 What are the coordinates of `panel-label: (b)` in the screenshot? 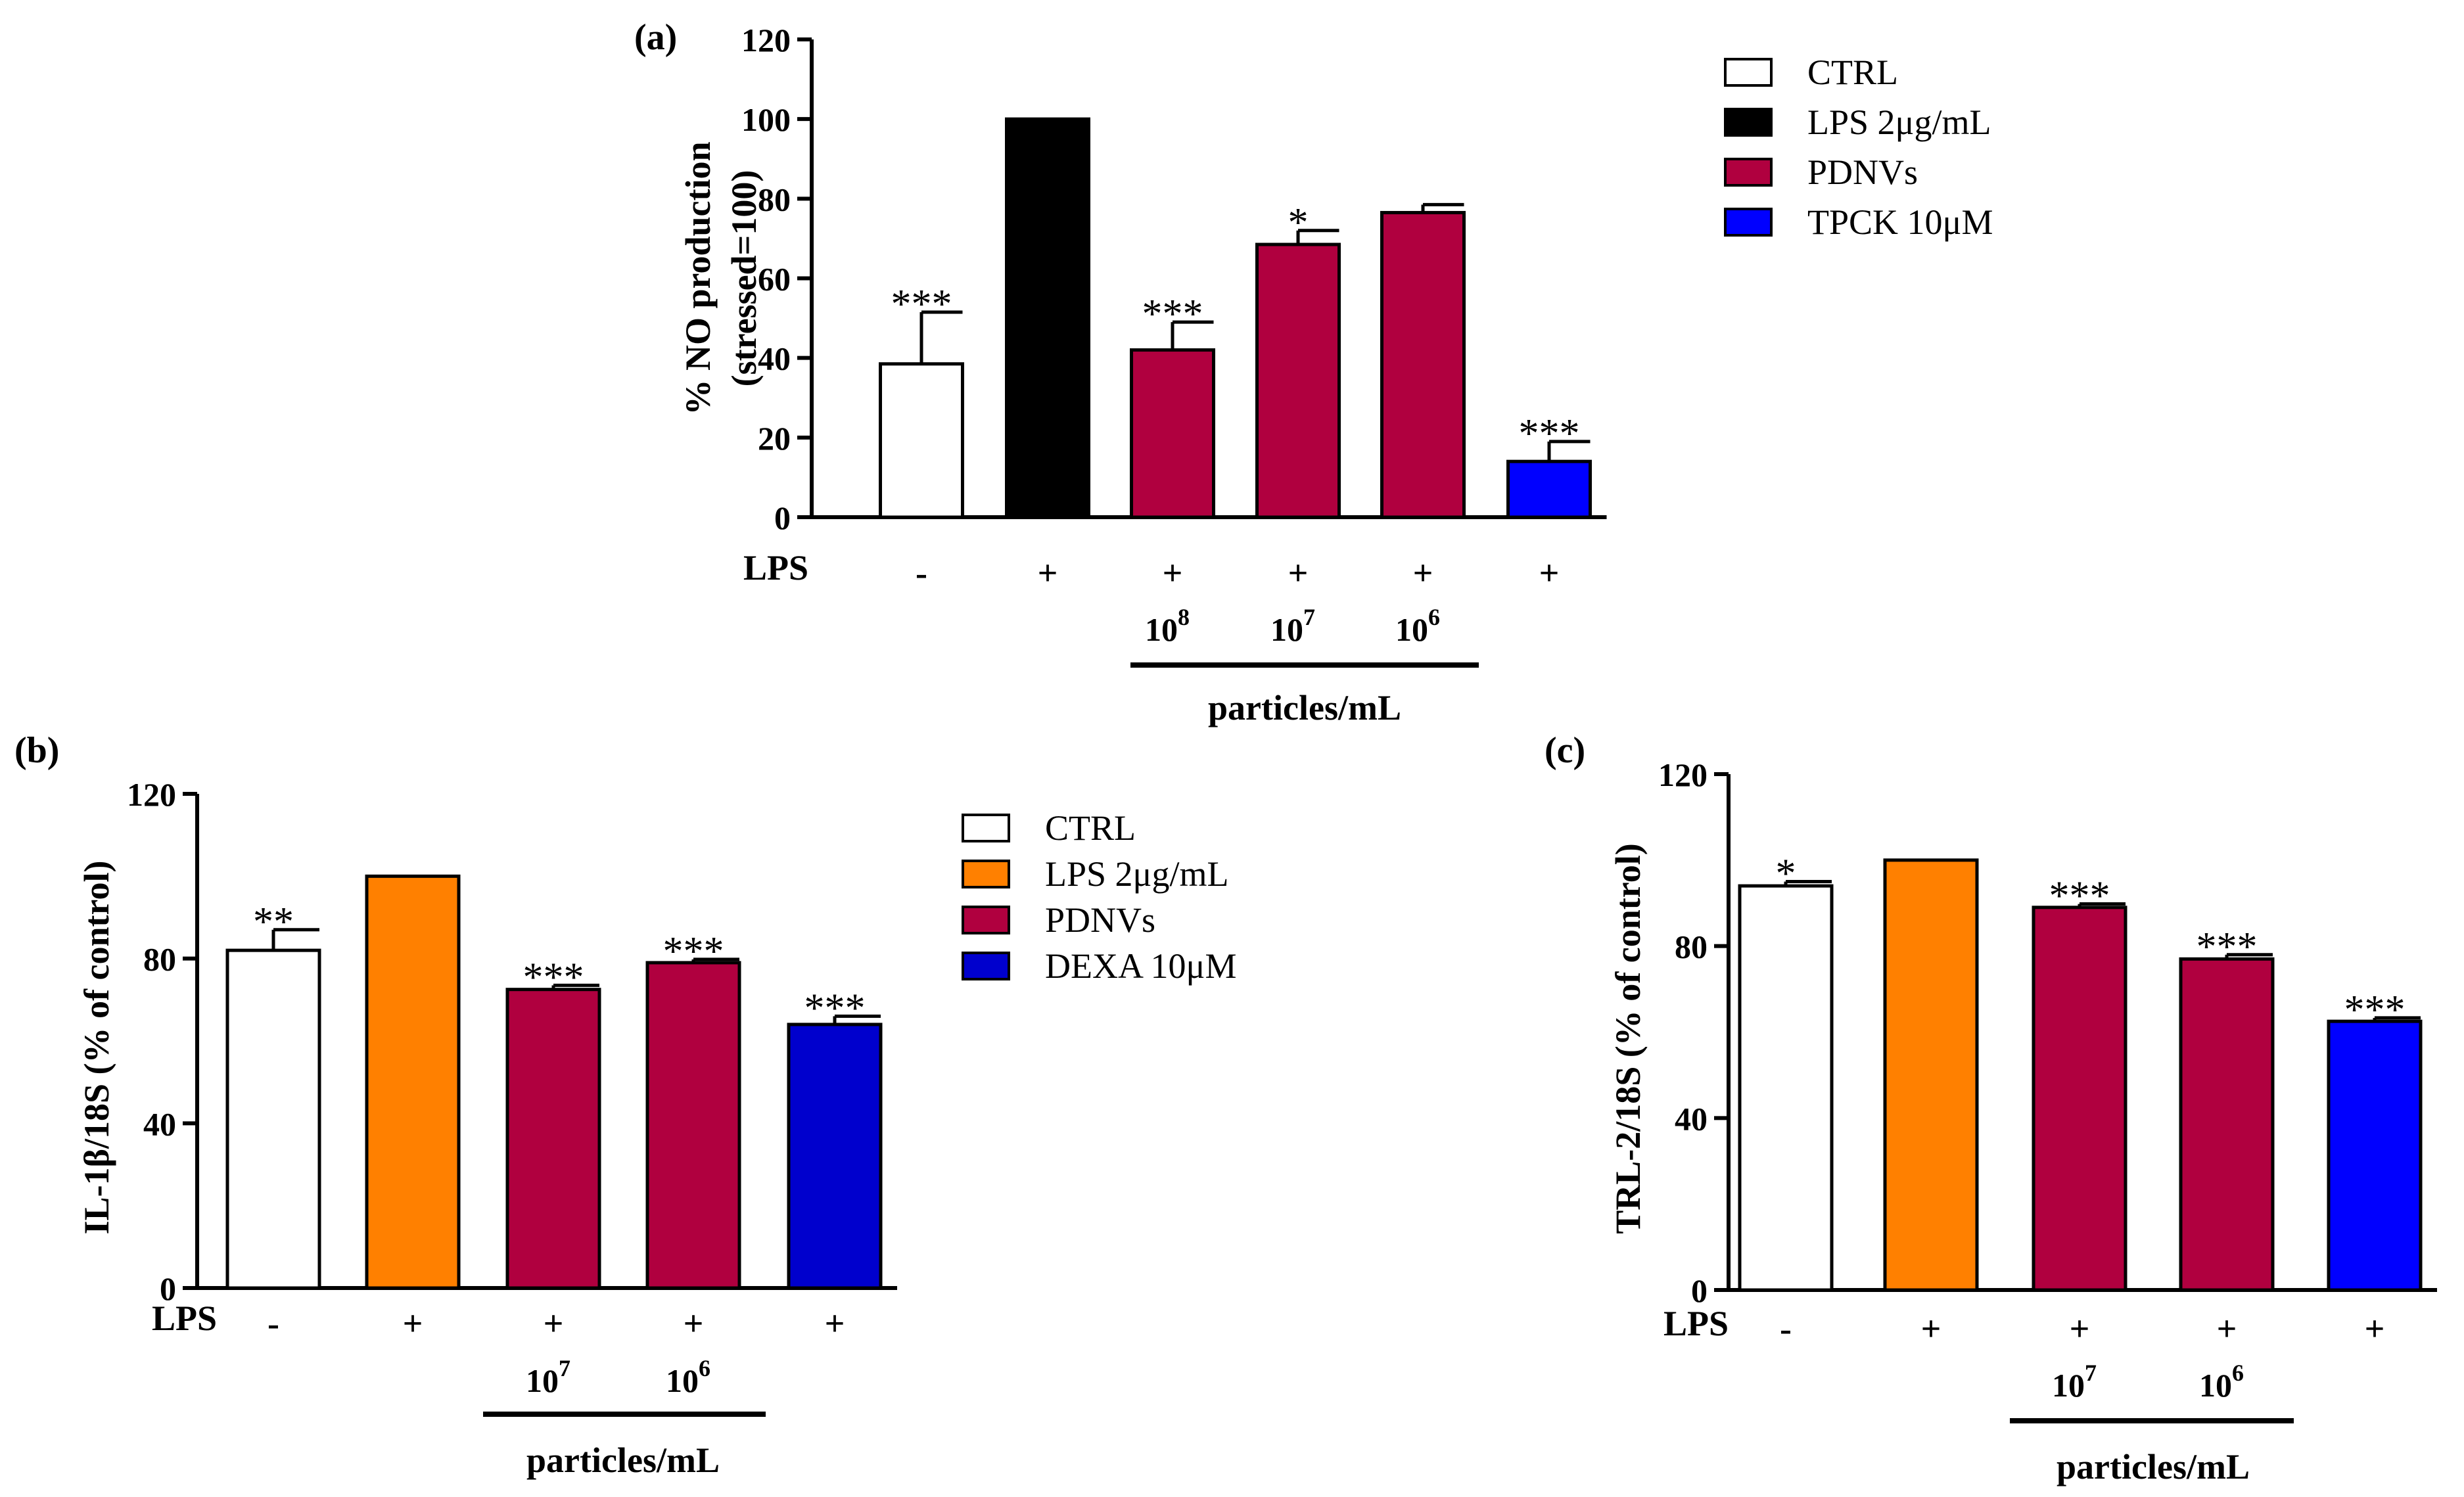 It's located at (36, 750).